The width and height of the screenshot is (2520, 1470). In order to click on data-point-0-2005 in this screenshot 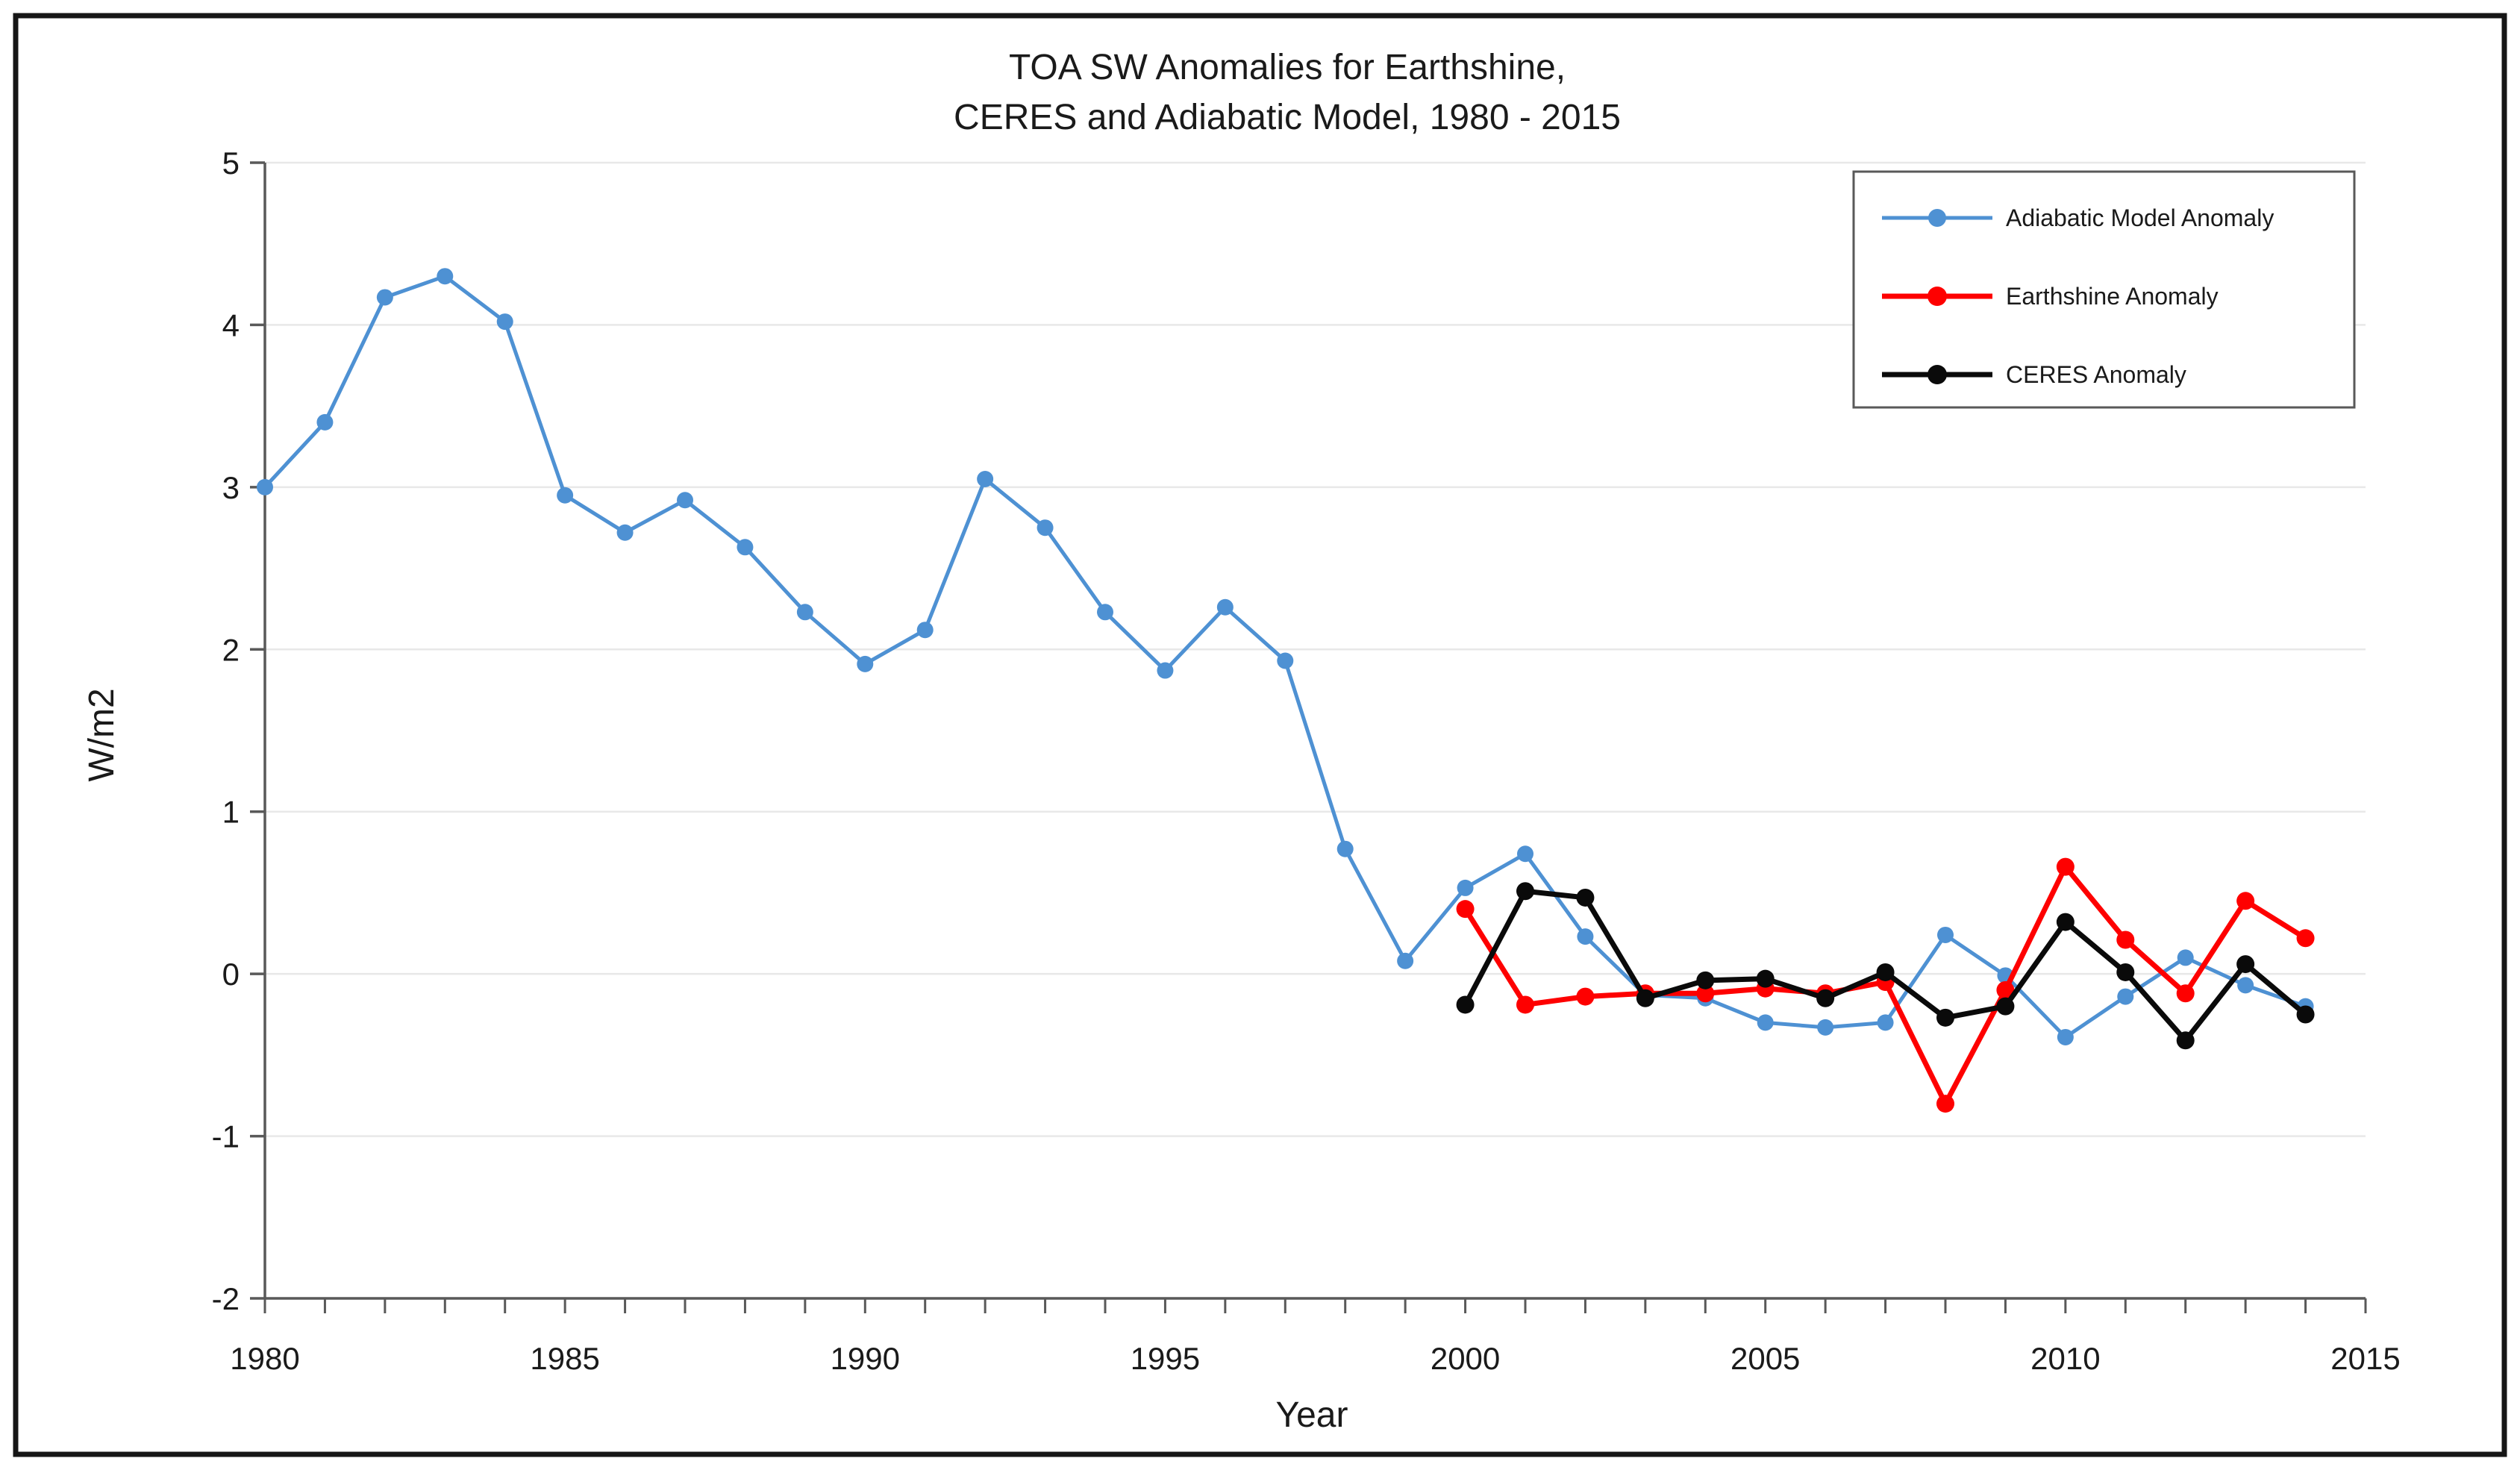, I will do `click(1765, 1022)`.